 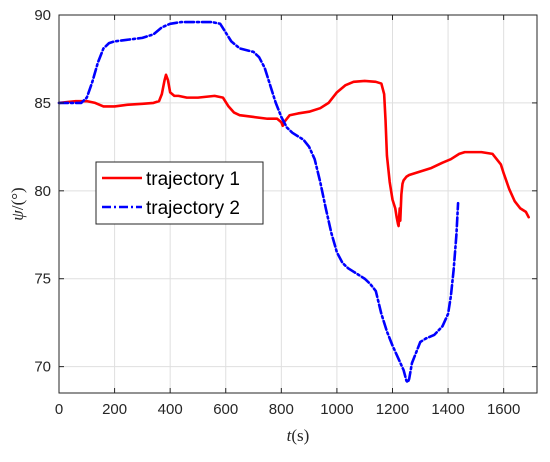 I want to click on x-tick-label: 1600, so click(x=503, y=409).